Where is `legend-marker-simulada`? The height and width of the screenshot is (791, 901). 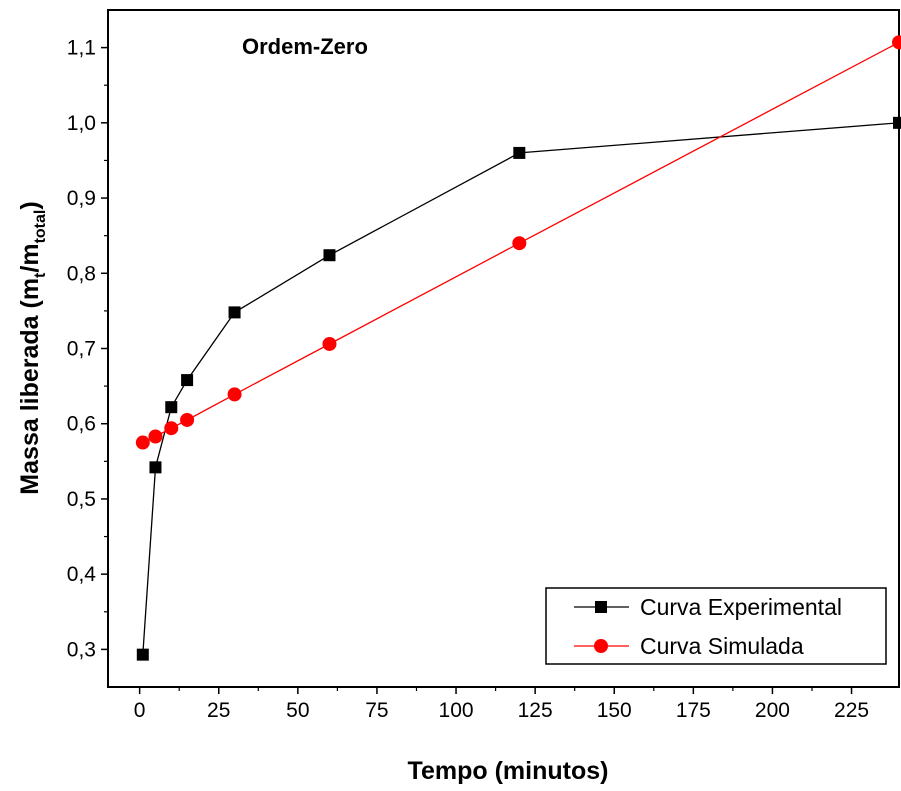 legend-marker-simulada is located at coordinates (601, 646).